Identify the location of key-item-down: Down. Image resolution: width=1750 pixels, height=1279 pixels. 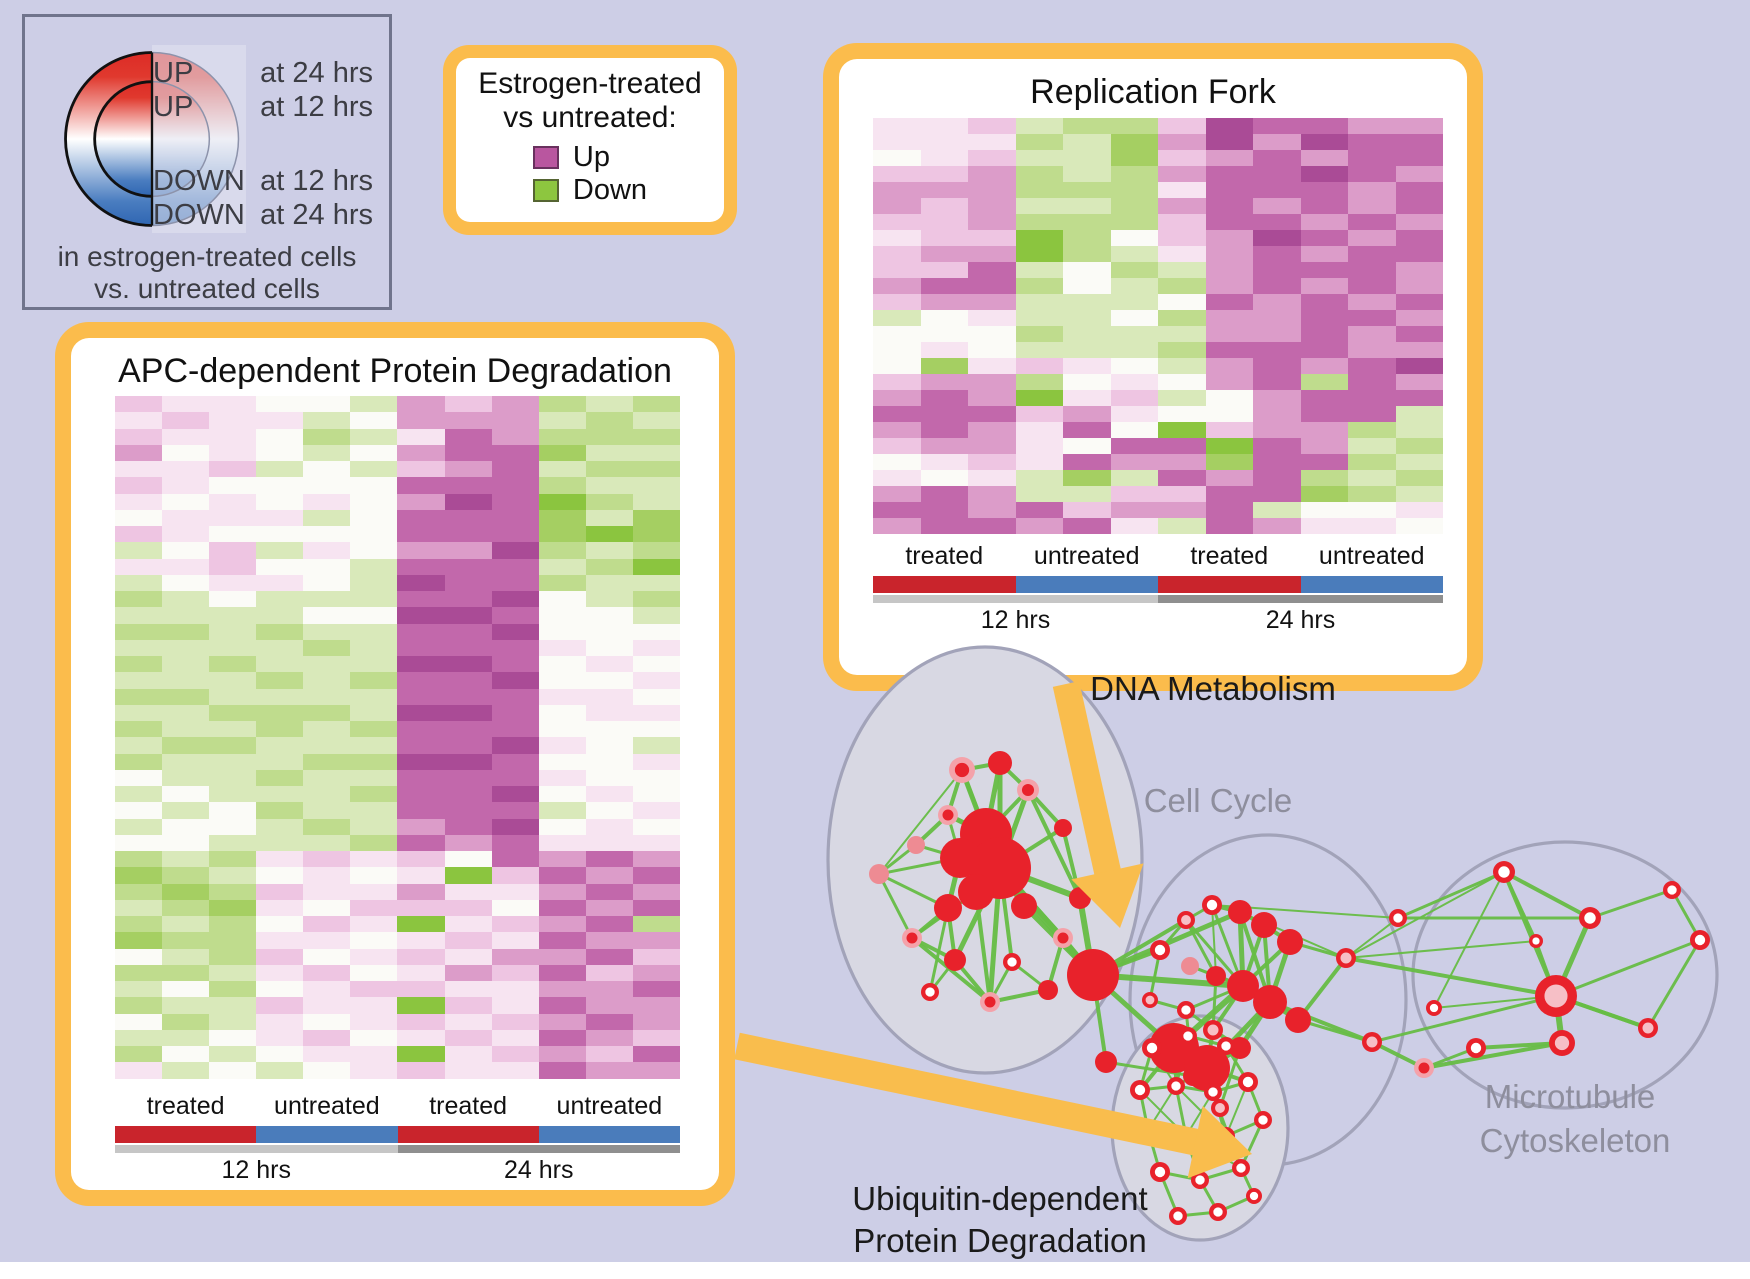
(589, 190).